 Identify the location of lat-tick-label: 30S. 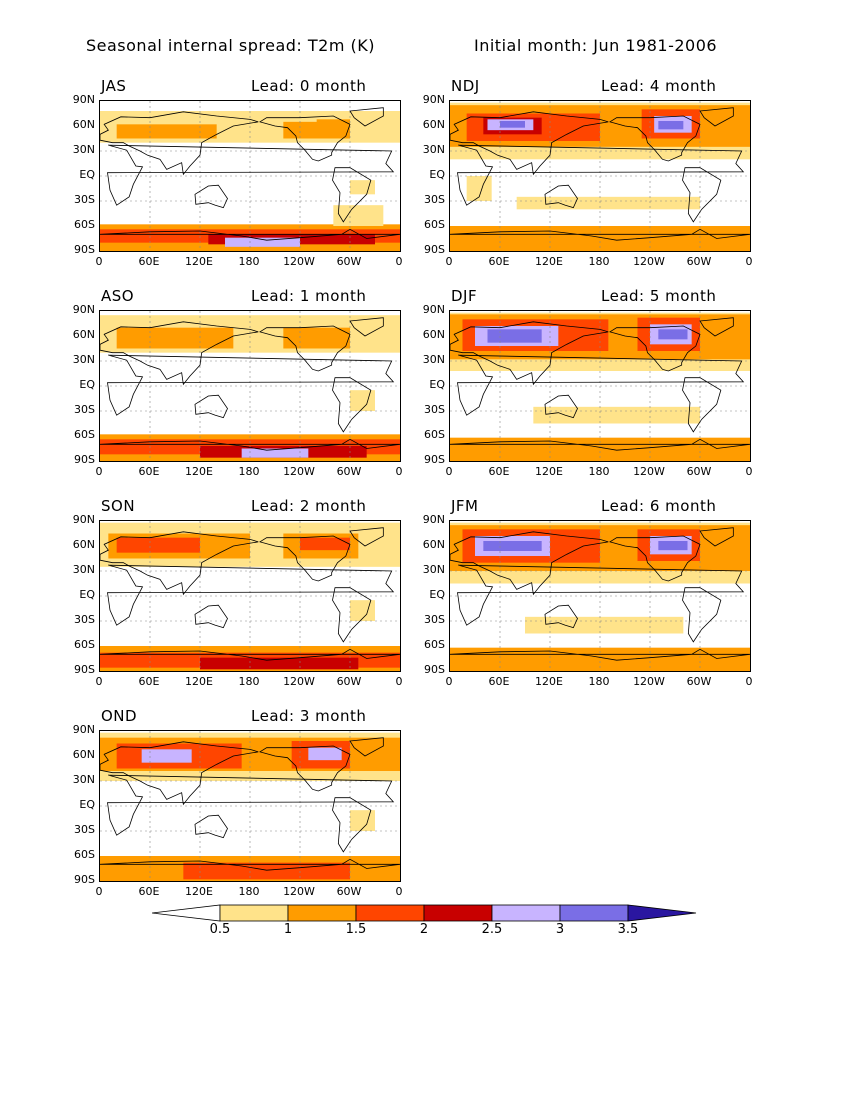
(84, 619).